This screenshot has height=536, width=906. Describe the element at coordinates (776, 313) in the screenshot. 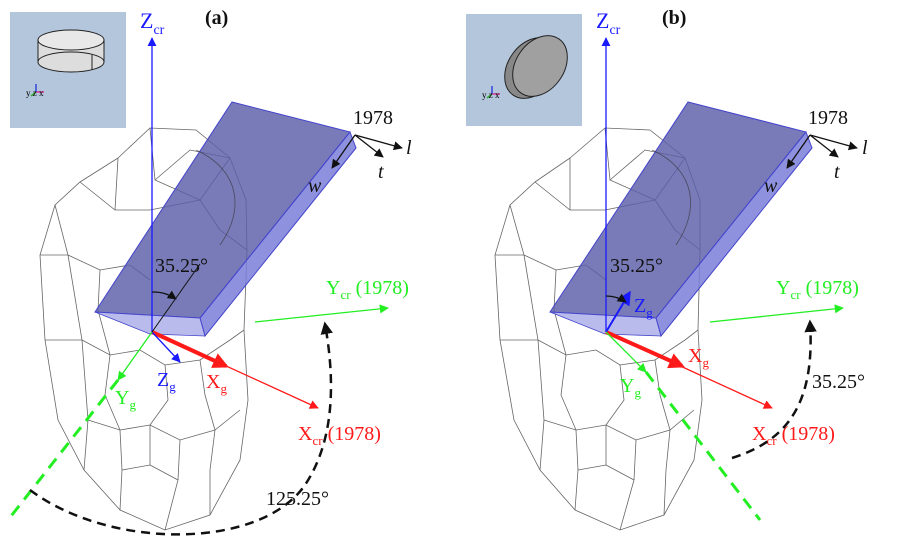

I see `y-cr-axis-b` at that location.